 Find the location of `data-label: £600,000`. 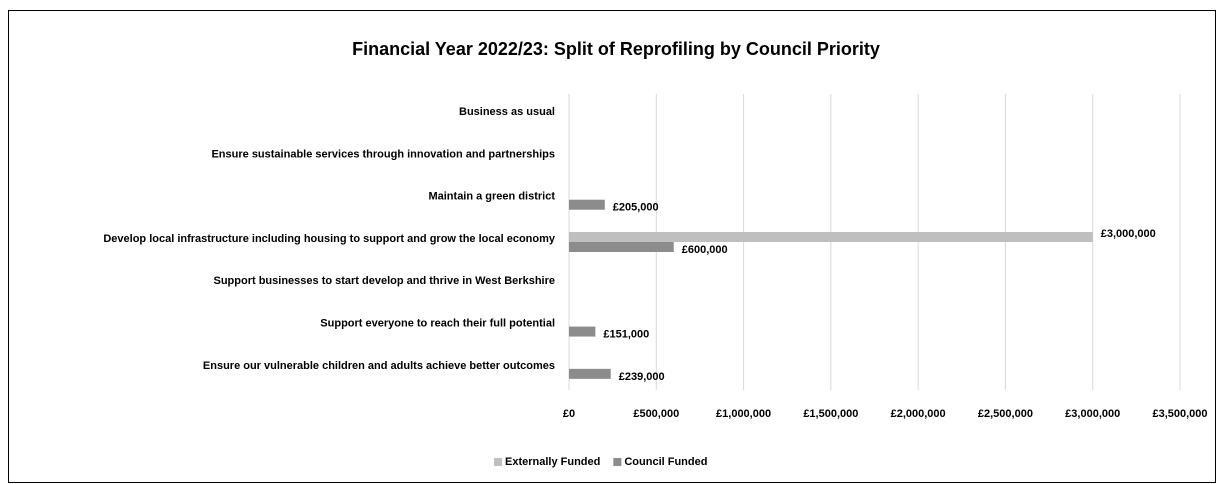

data-label: £600,000 is located at coordinates (705, 250).